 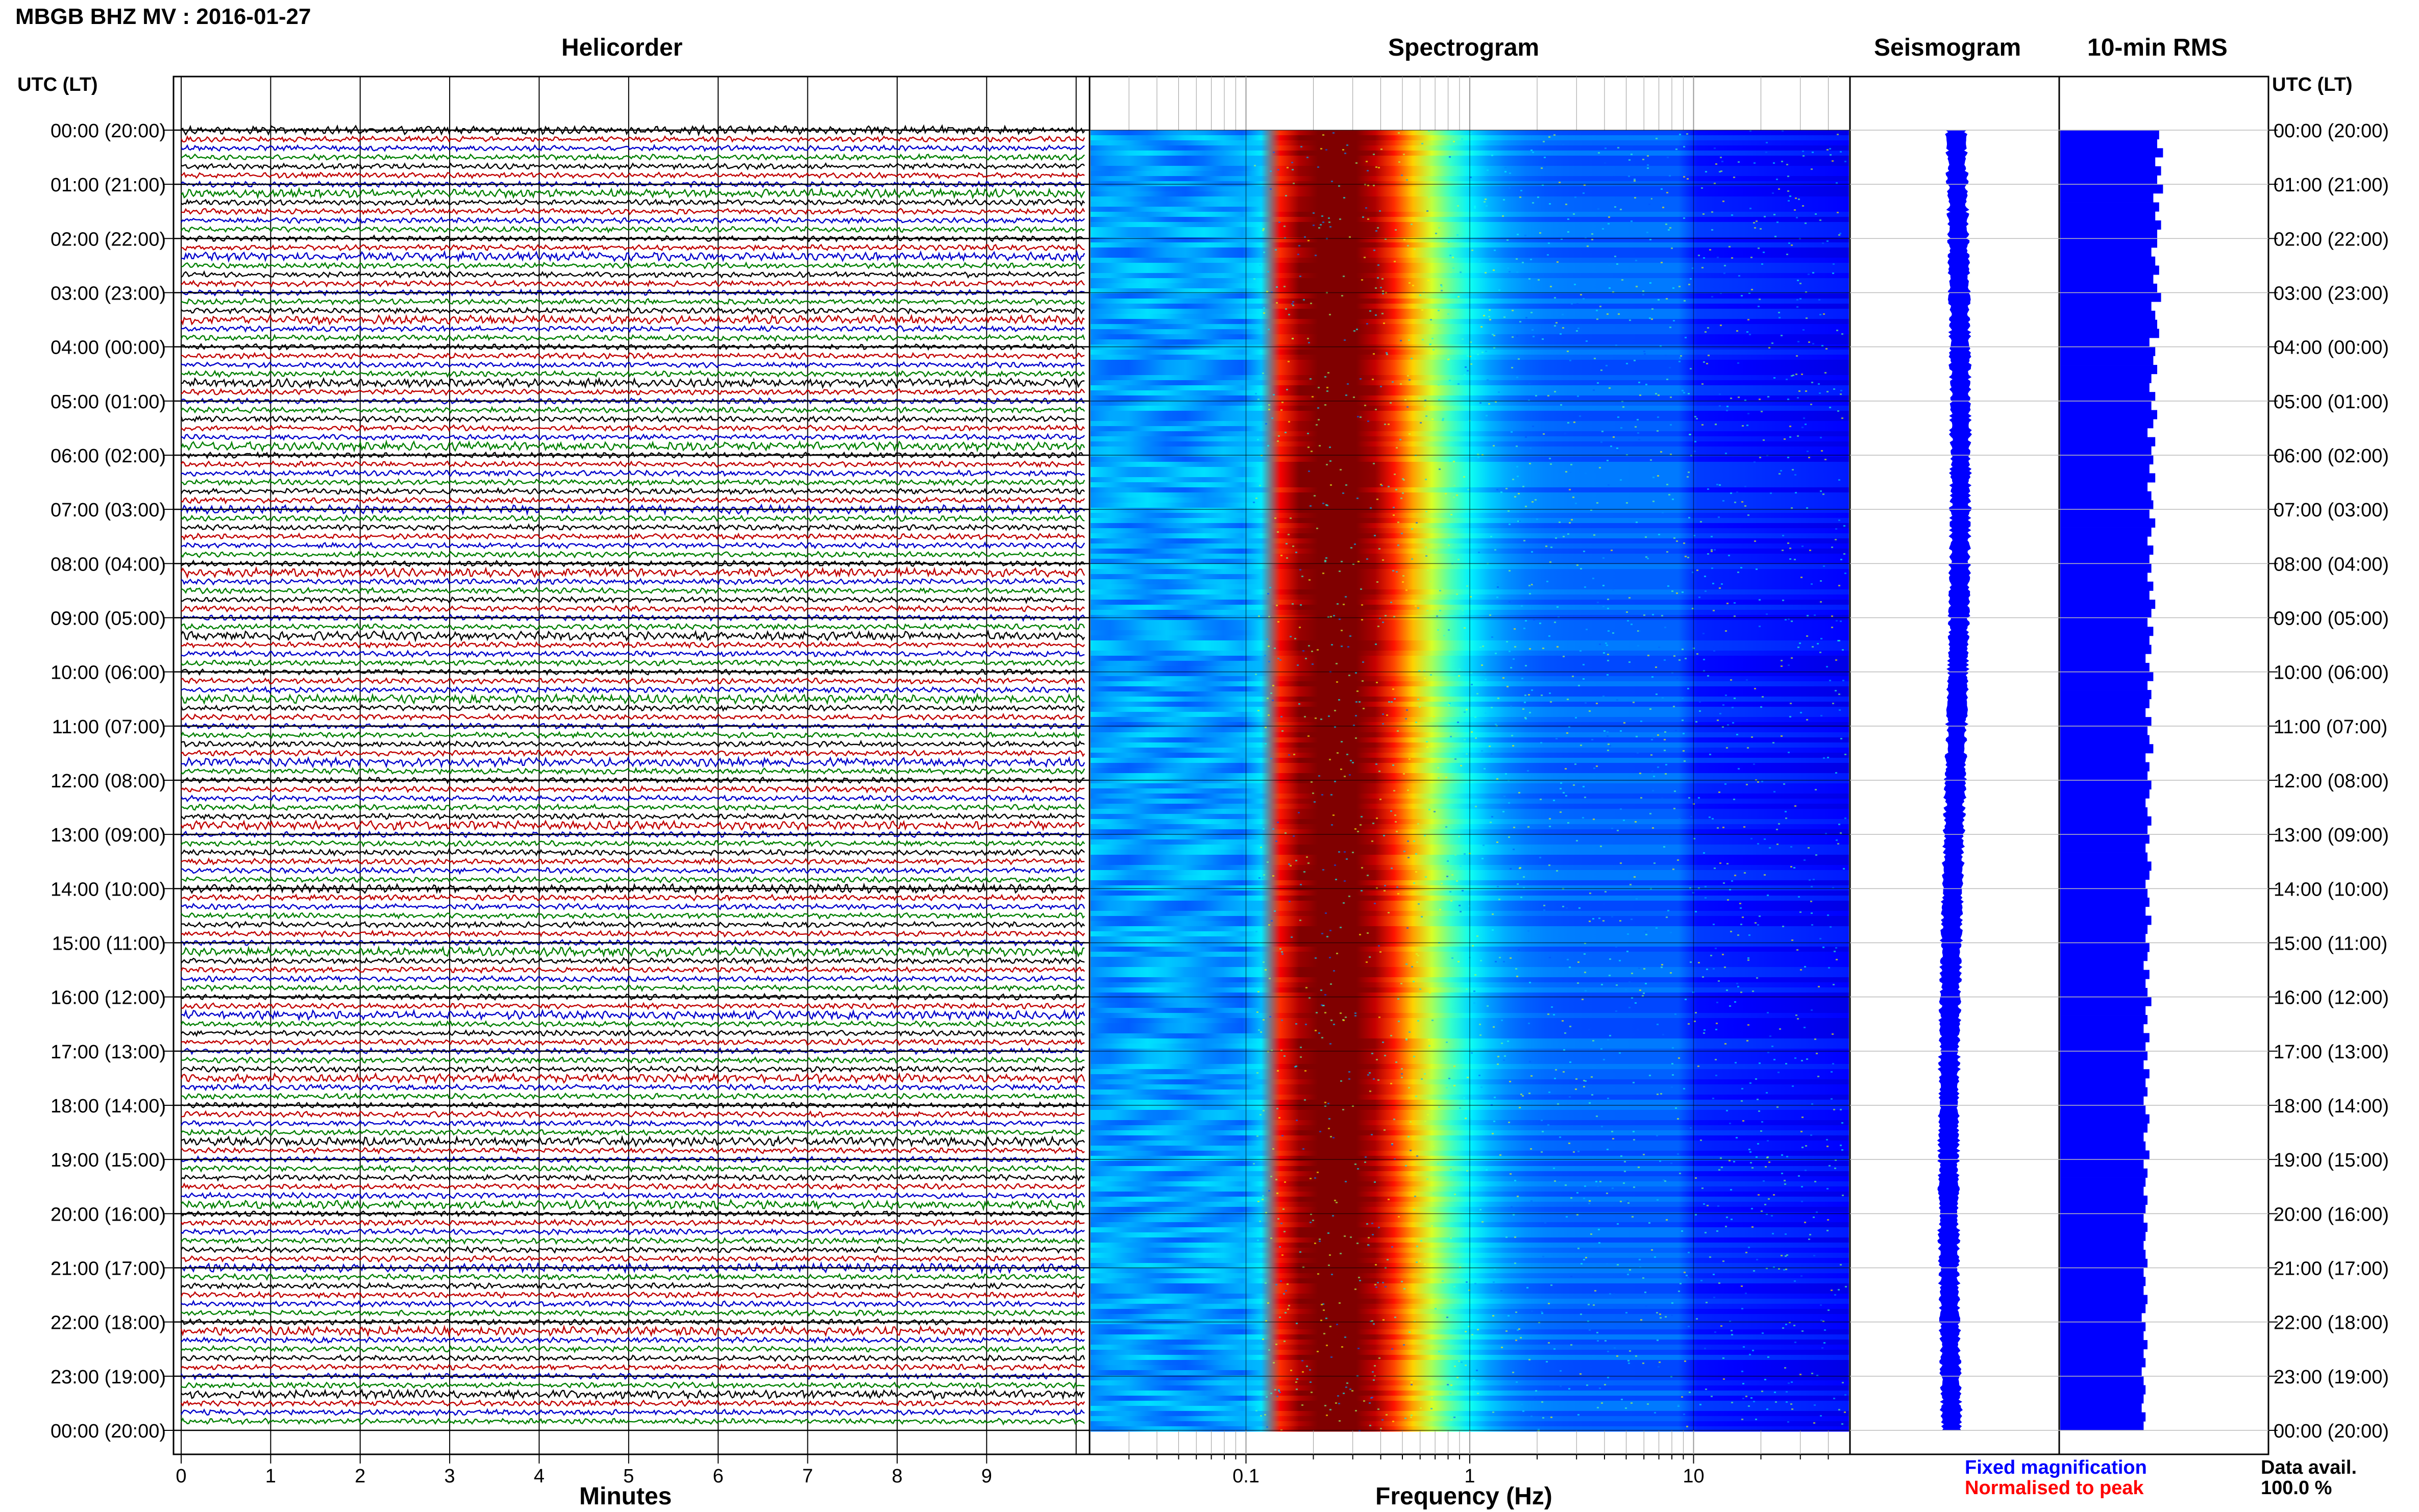 I want to click on freq-tick-label: 0.1, so click(x=1246, y=1476).